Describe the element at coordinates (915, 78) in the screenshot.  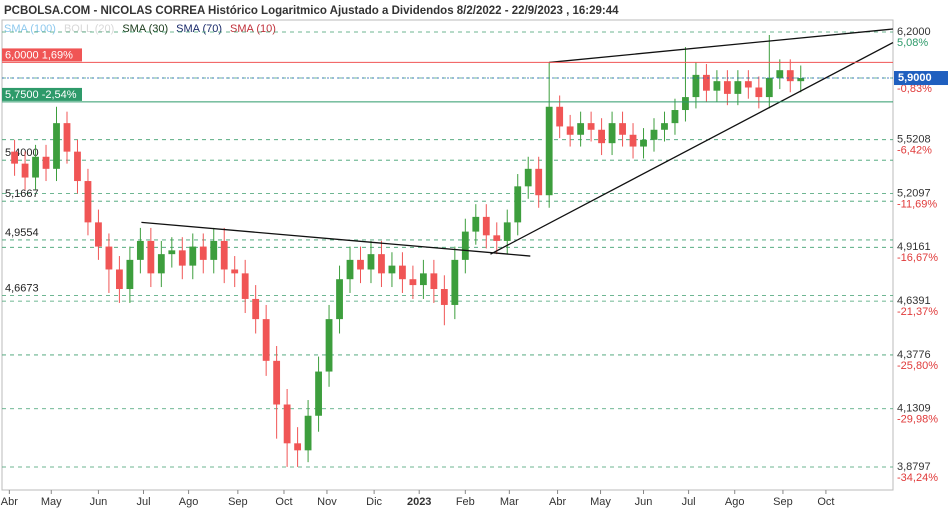
I see `last-price-label: 5,9000` at that location.